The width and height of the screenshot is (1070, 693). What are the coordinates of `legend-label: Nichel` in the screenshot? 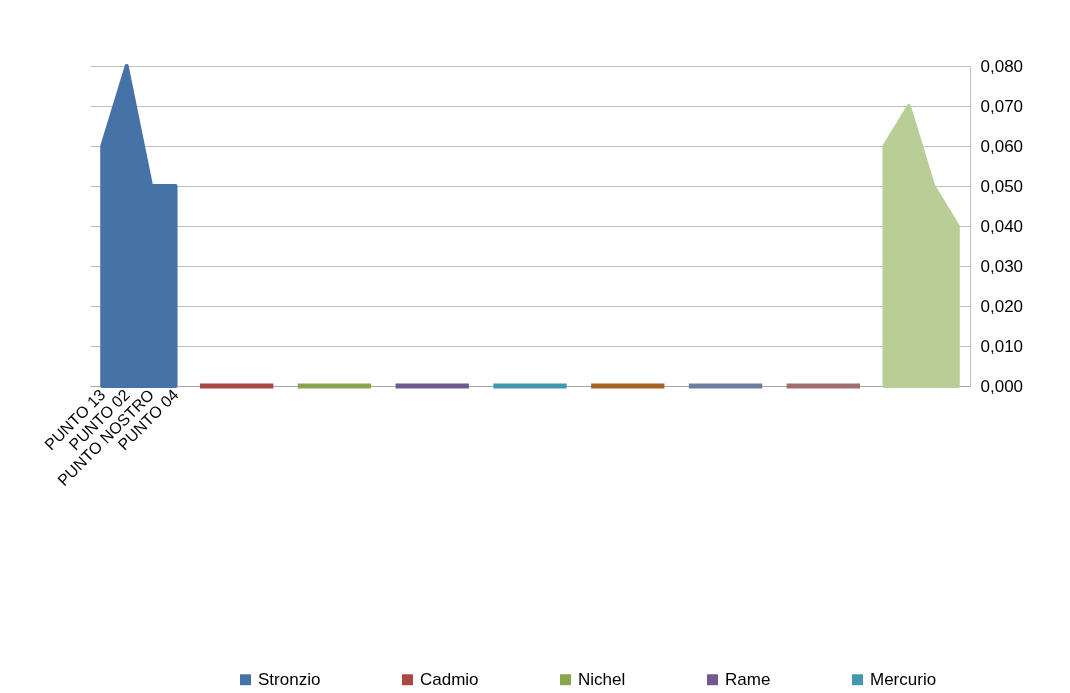 It's located at (602, 679).